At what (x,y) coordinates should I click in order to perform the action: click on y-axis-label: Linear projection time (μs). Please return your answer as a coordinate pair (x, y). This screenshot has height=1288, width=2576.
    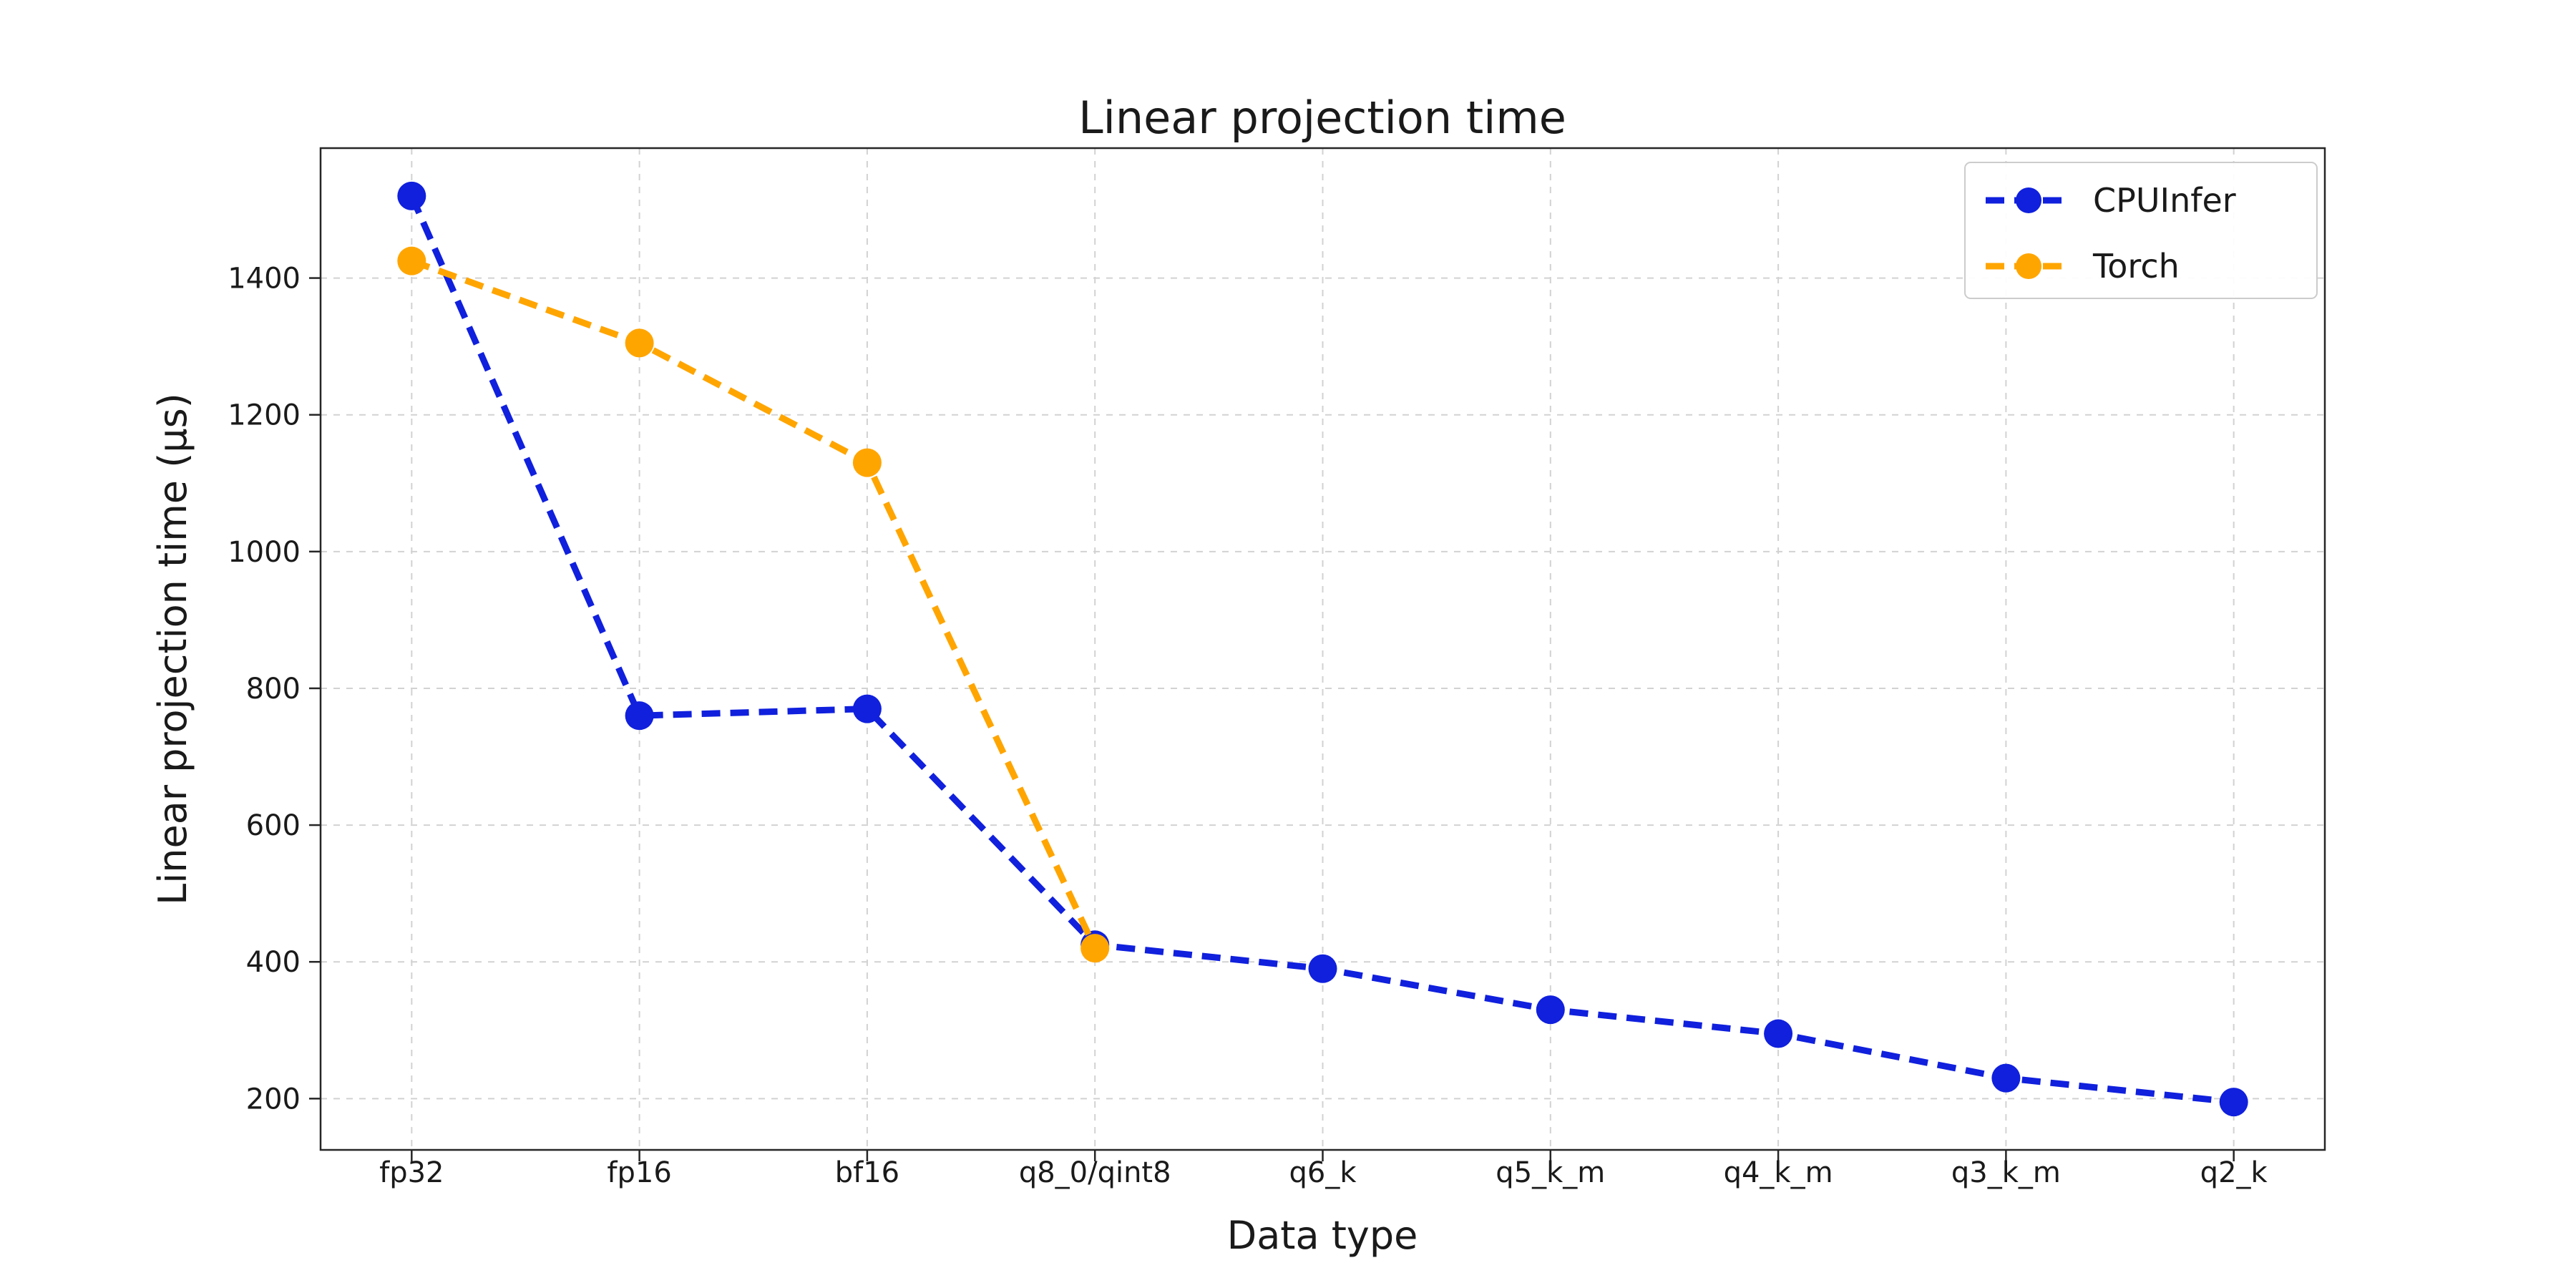
    Looking at the image, I should click on (172, 649).